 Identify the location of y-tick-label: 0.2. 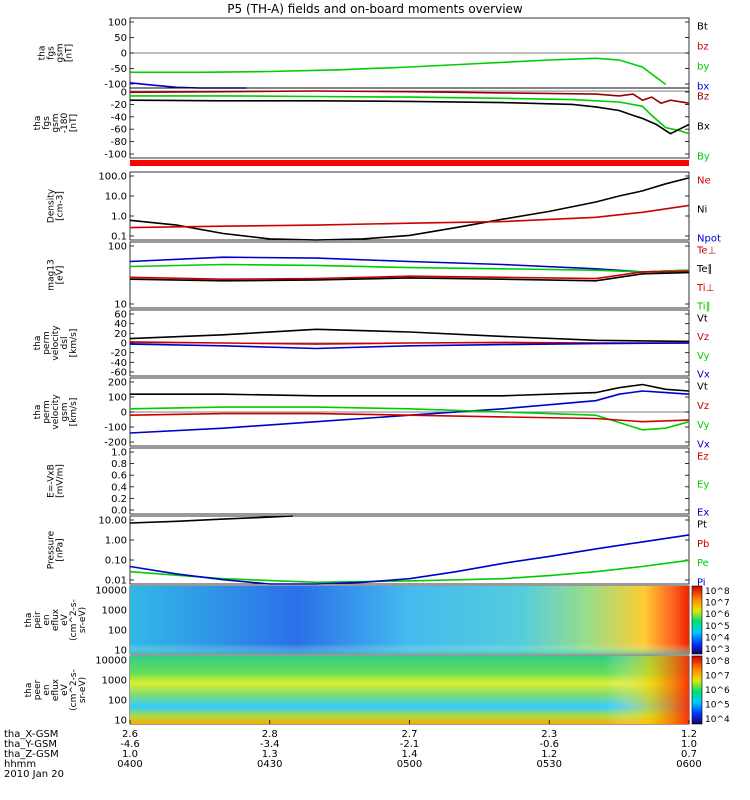
(119, 499).